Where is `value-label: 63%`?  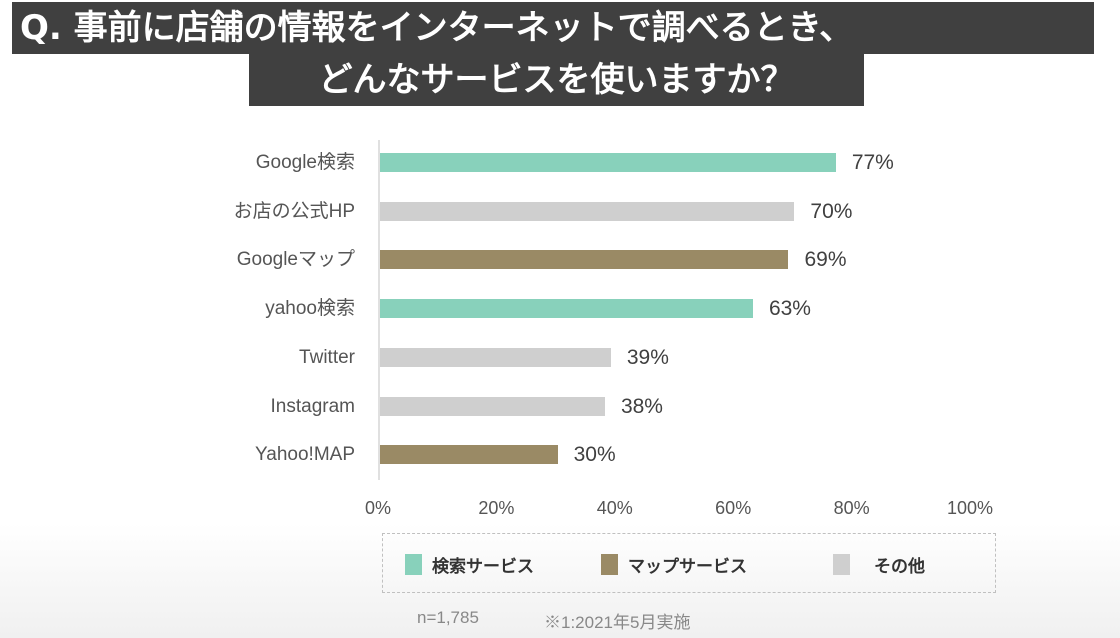
value-label: 63% is located at coordinates (789, 309).